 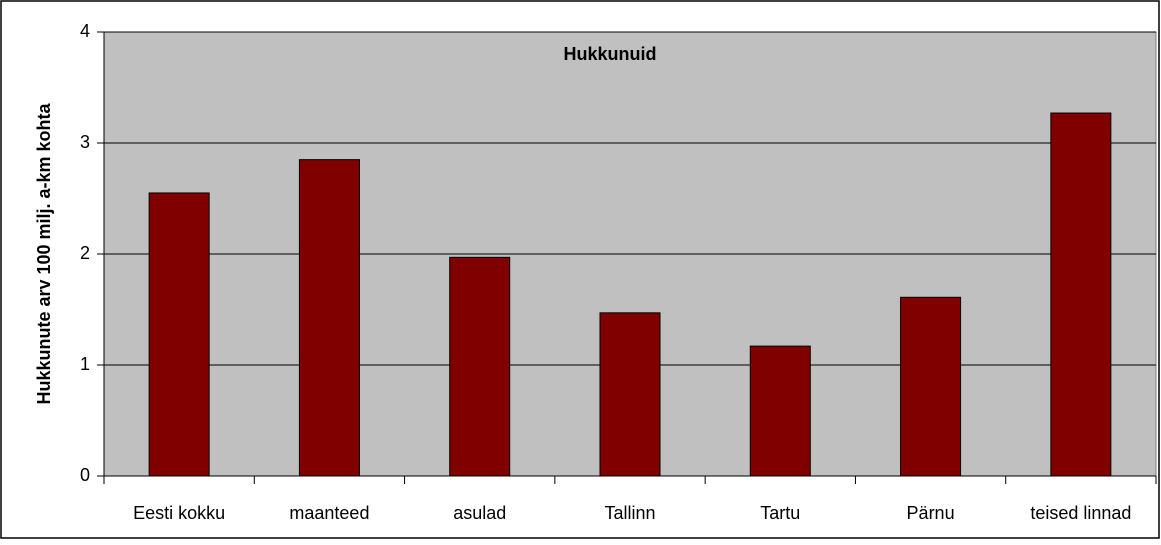 What do you see at coordinates (1080, 513) in the screenshot?
I see `x-tick-label: teised linnad` at bounding box center [1080, 513].